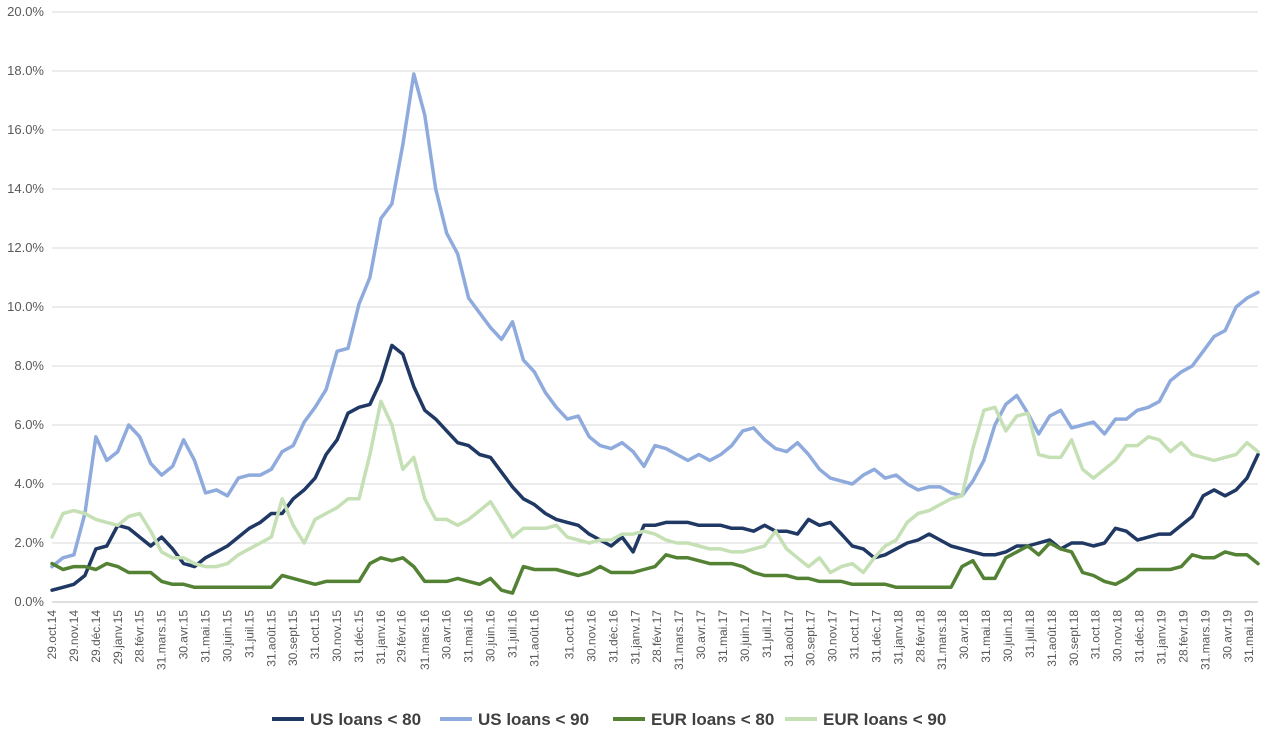  Describe the element at coordinates (635, 637) in the screenshot. I see `x-tick-label: 31.janv.17` at that location.